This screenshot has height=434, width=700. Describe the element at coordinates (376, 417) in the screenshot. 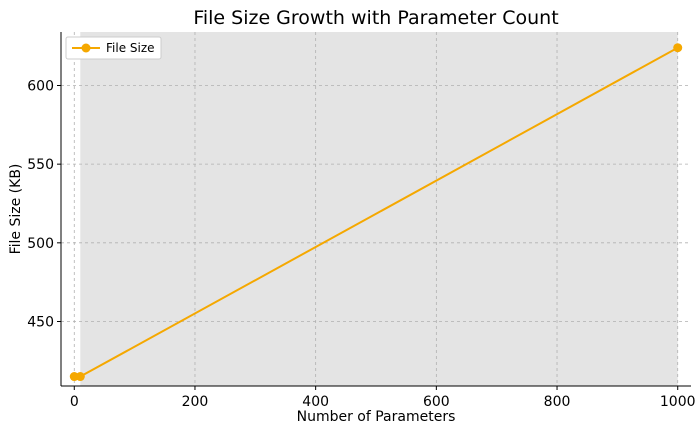

I see `x-axis-label: Number of Parameters` at that location.